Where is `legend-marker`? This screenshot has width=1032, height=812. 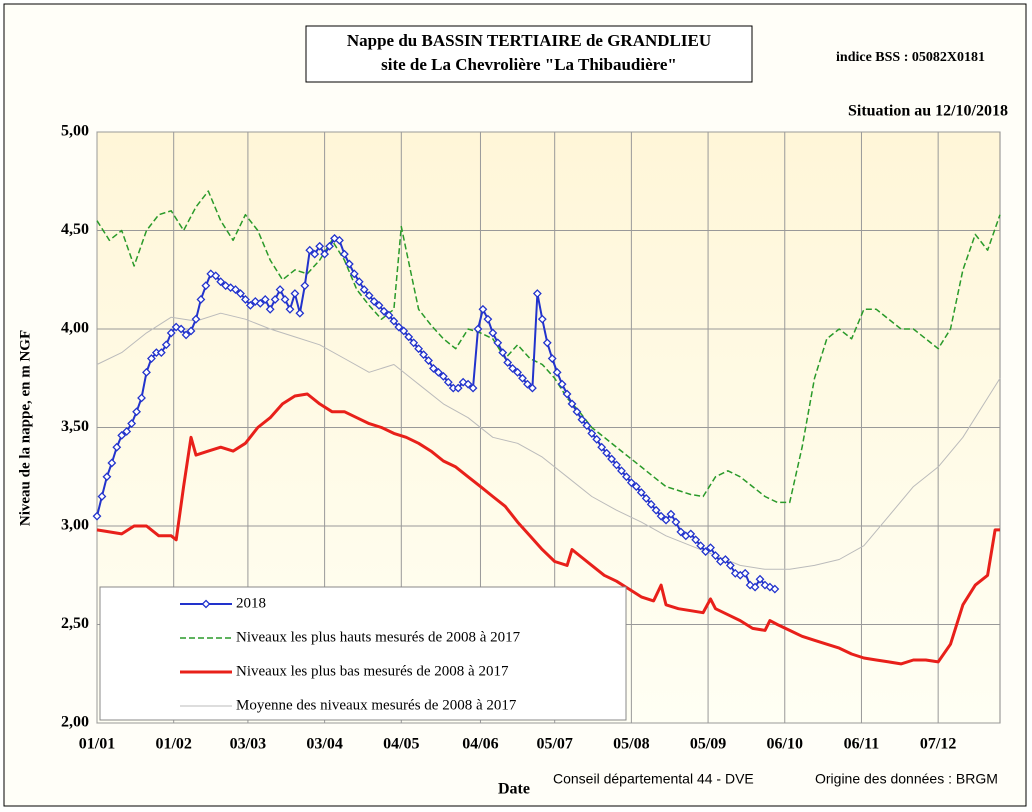
legend-marker is located at coordinates (206, 604).